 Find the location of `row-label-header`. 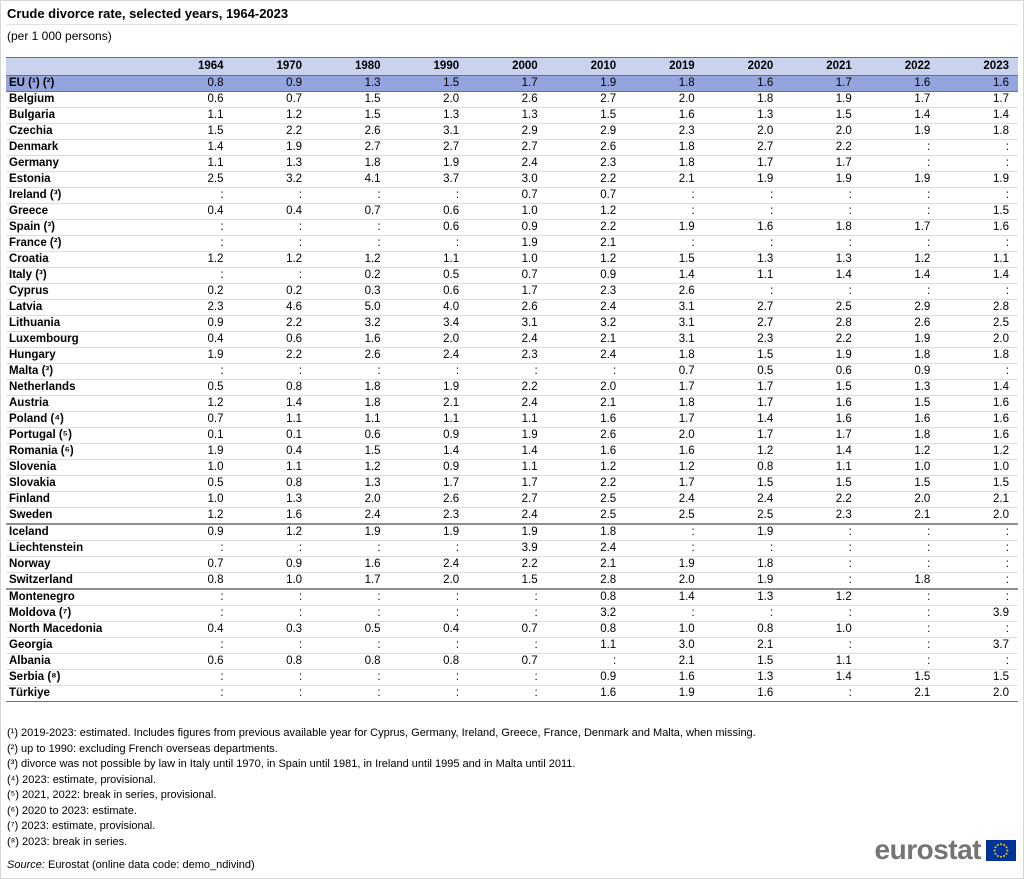

row-label-header is located at coordinates (80, 66).